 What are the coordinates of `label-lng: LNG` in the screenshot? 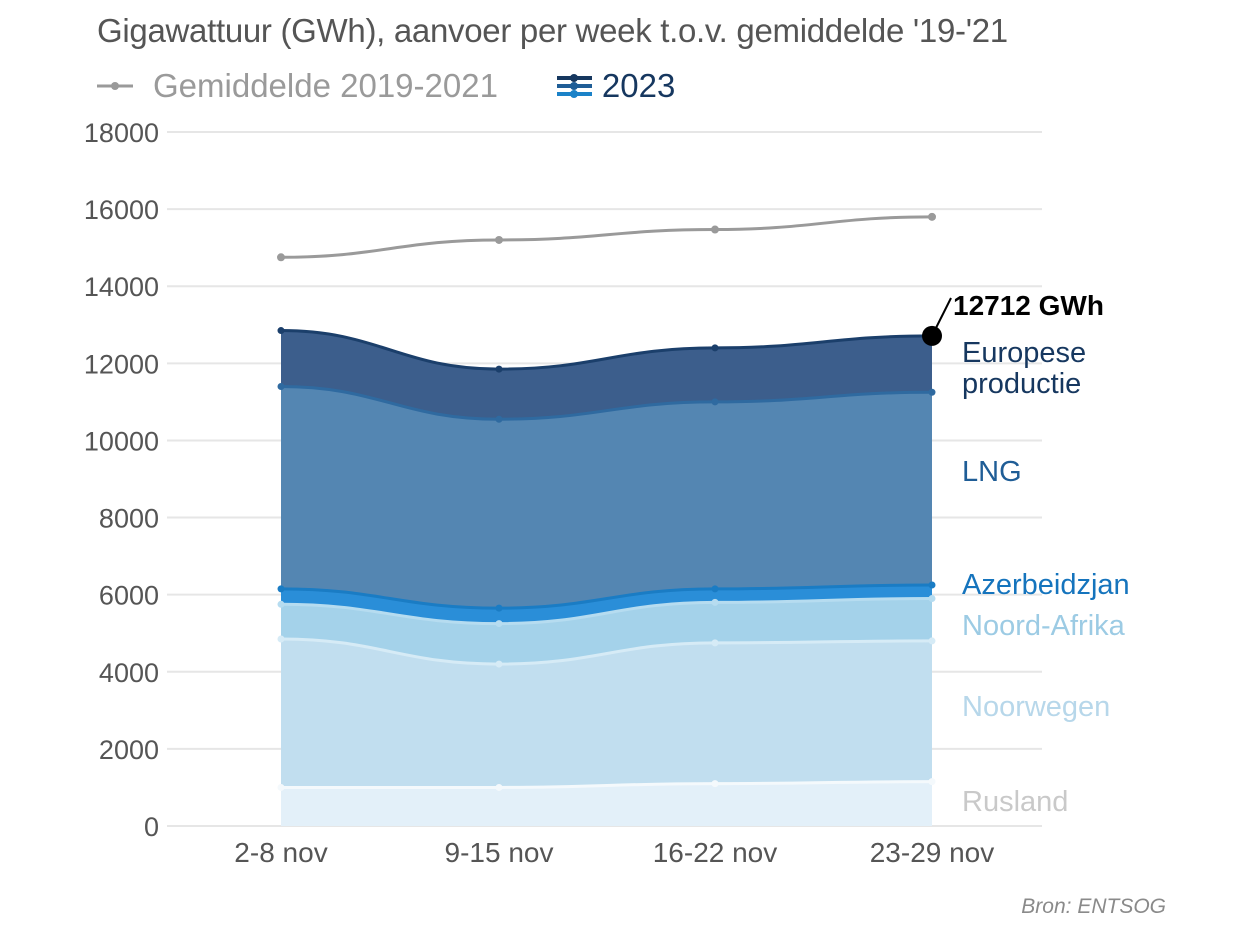 It's located at (992, 472).